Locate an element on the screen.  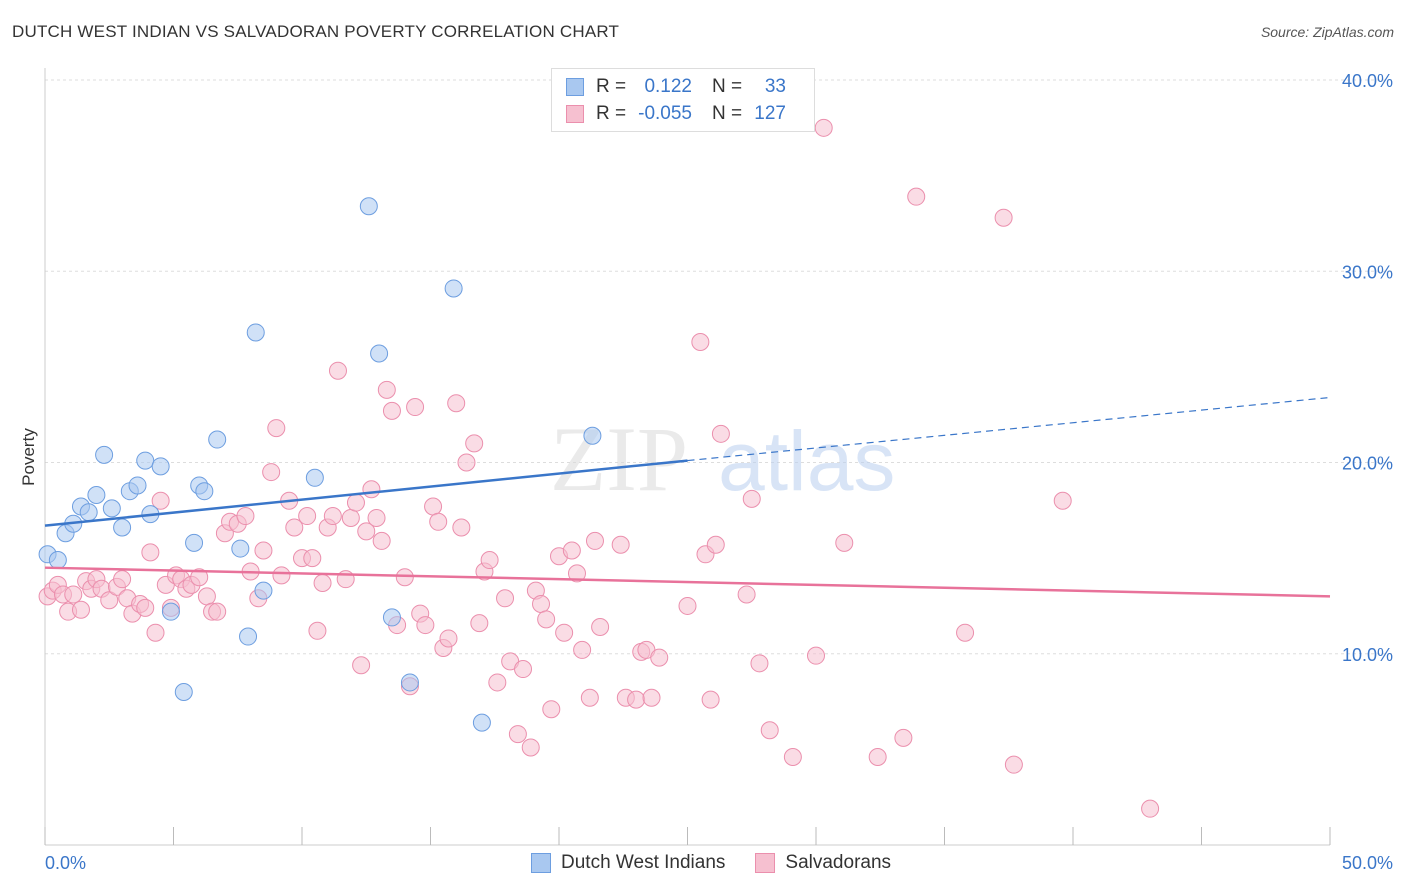
legend-item-dutch-west-indians: Dutch West Indians is located at coordinates (628, 863).